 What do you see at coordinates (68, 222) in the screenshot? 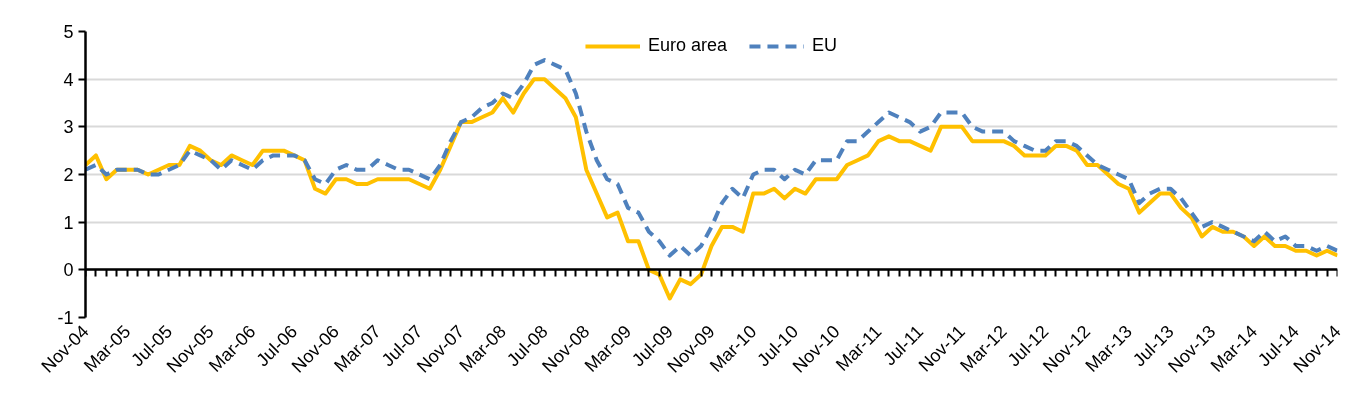
I see `y-tick-label: 1` at bounding box center [68, 222].